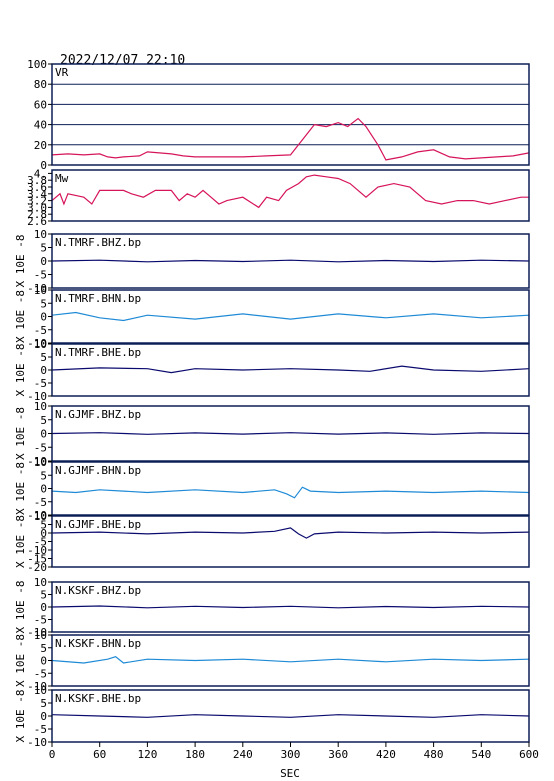  Describe the element at coordinates (37, 559) in the screenshot. I see `y-tick-label: -15` at that location.